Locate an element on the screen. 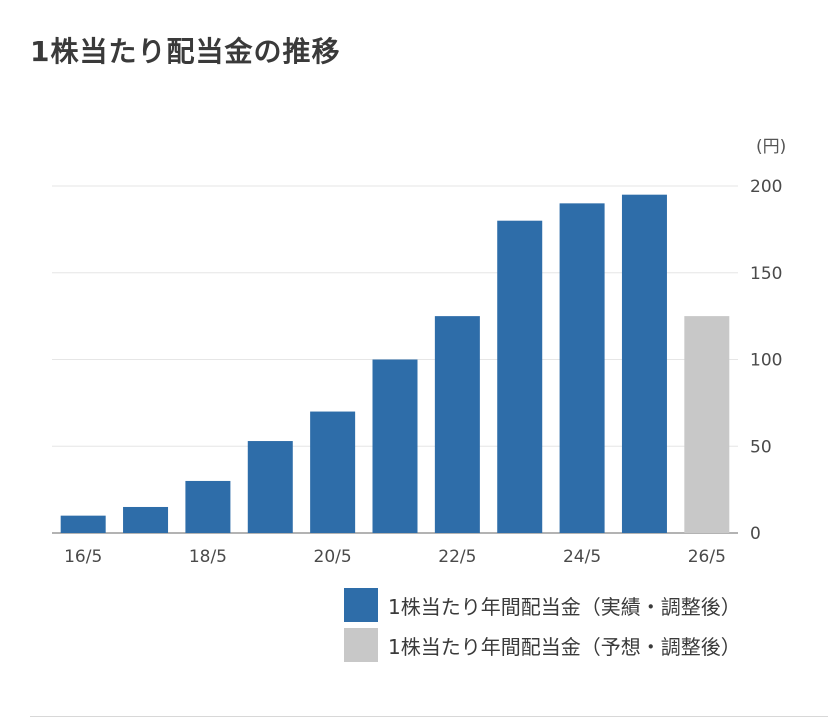 This screenshot has width=828, height=718. y-tick-label: 150 is located at coordinates (766, 274).